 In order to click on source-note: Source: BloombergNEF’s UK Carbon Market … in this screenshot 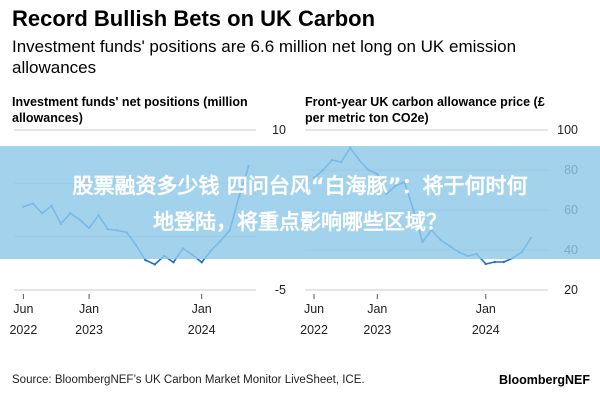, I will do `click(188, 380)`.